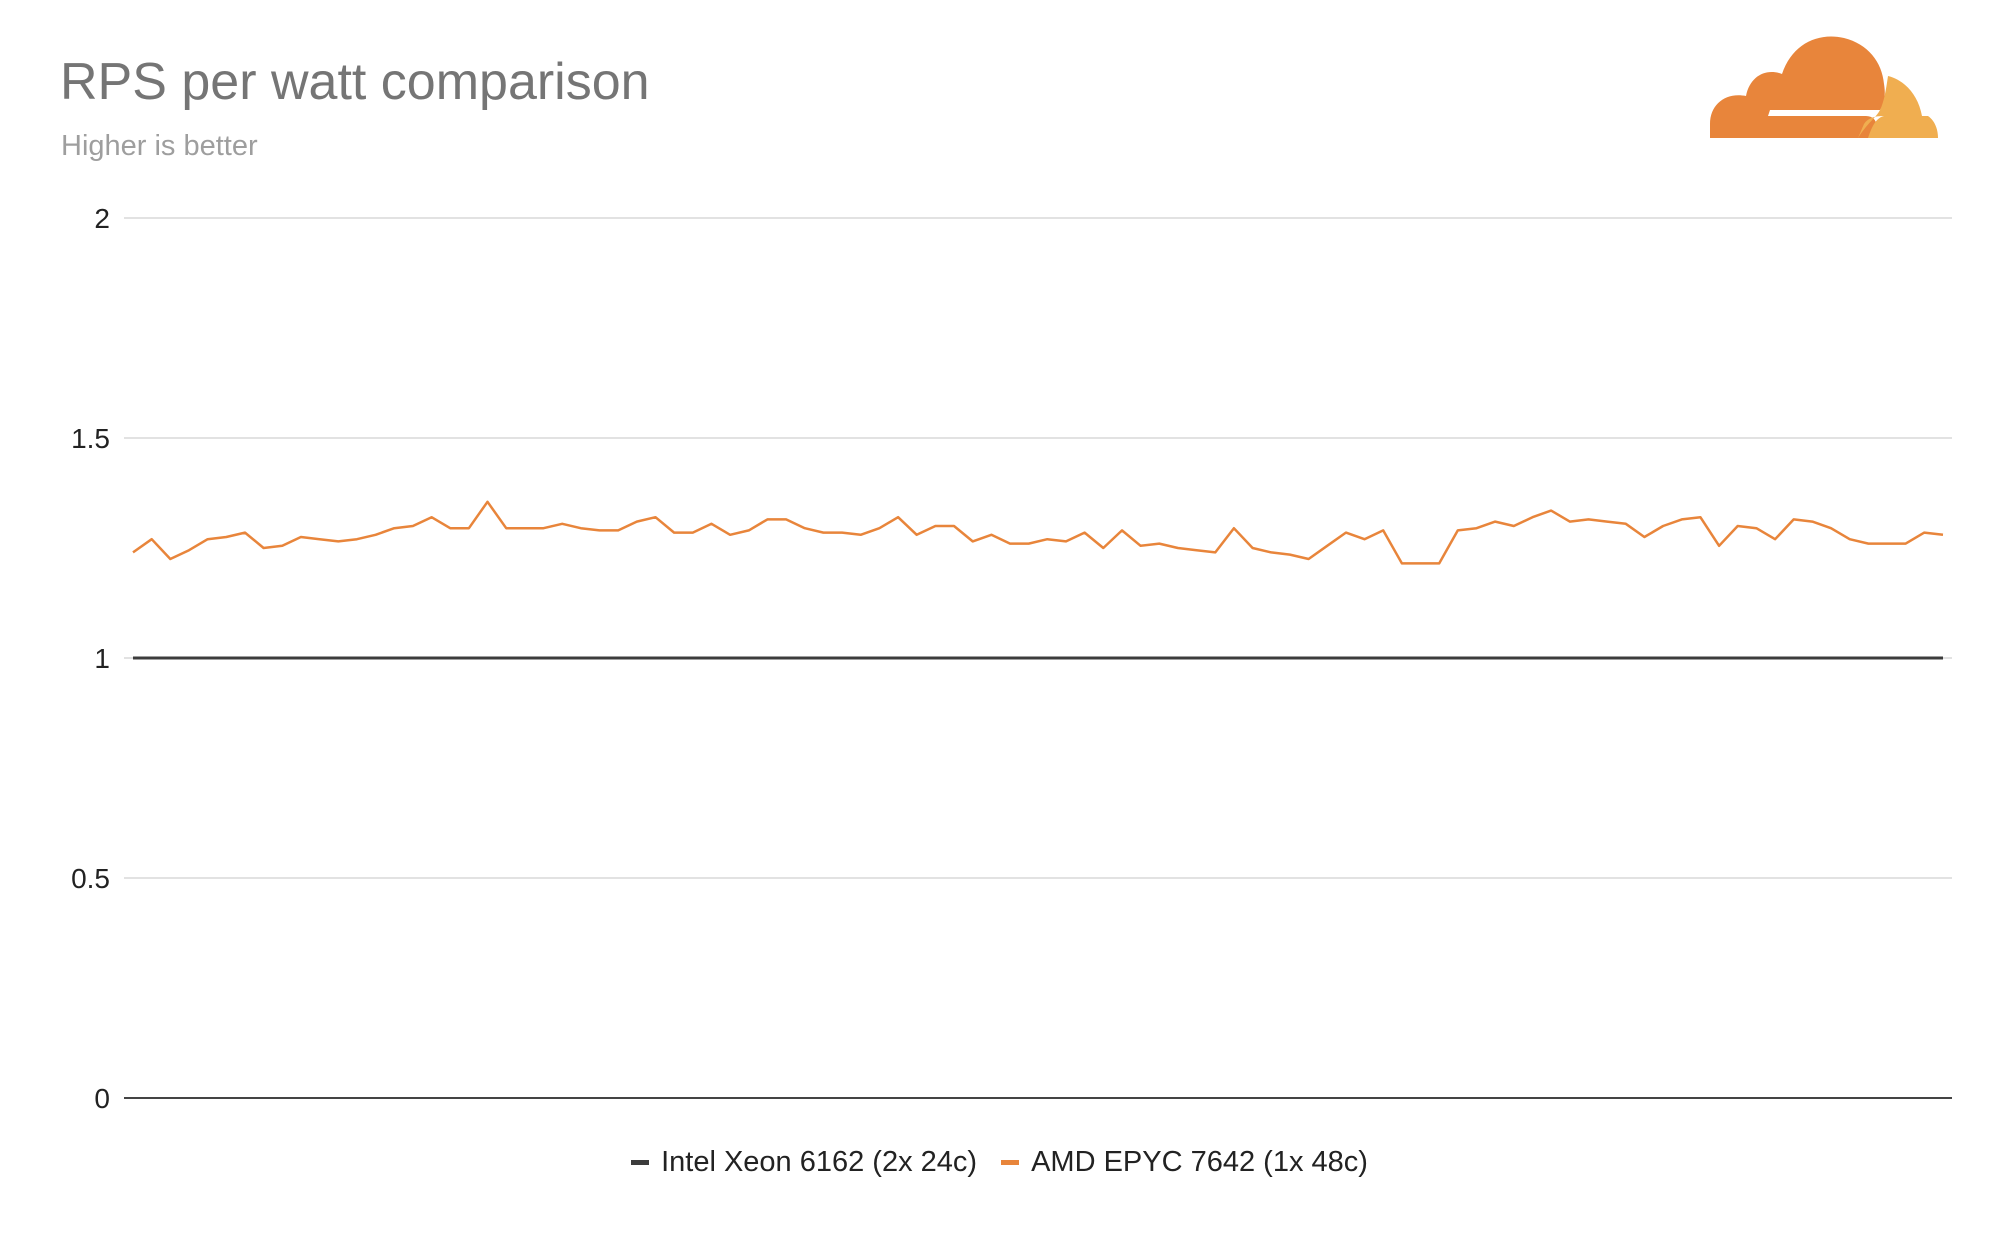  Describe the element at coordinates (102, 218) in the screenshot. I see `y-tick-label-4: 2` at that location.